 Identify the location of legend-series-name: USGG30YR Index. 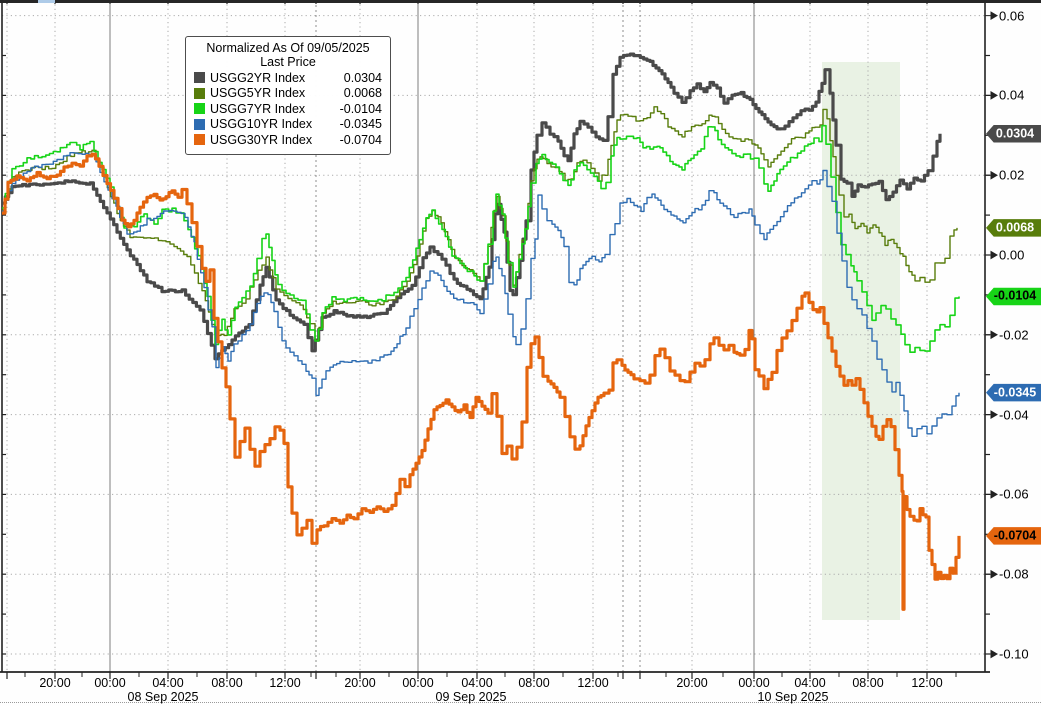
(261, 139).